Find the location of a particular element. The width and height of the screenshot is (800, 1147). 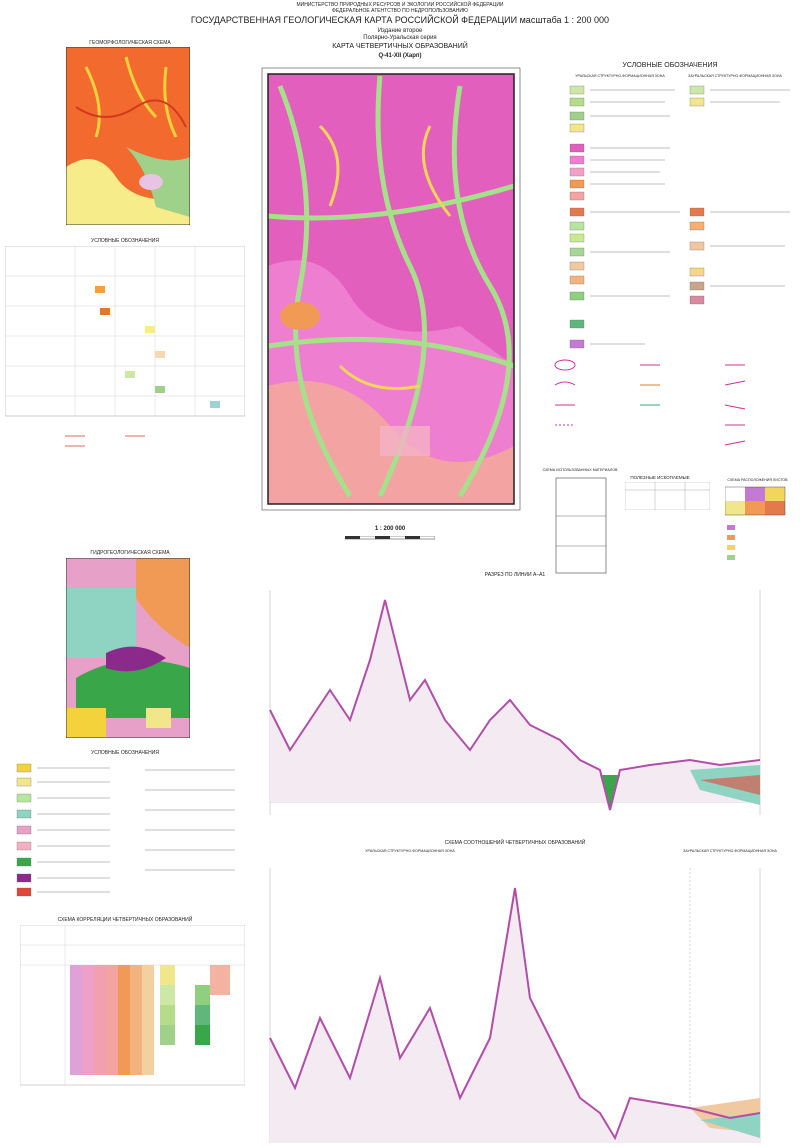

series: Полярно-Уральская серия is located at coordinates (400, 38).